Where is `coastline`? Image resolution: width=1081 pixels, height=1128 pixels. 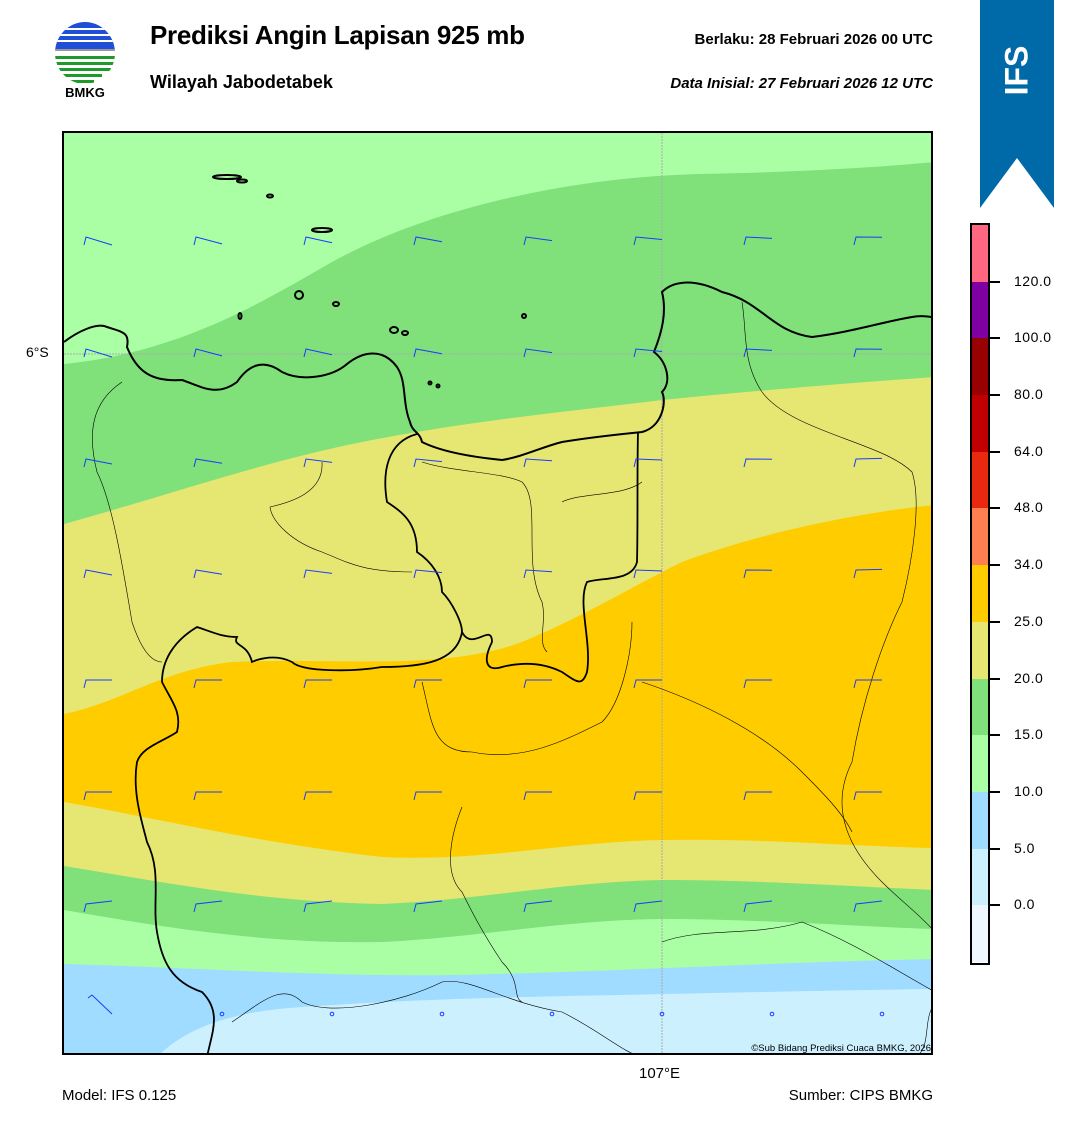 coastline is located at coordinates (497, 371).